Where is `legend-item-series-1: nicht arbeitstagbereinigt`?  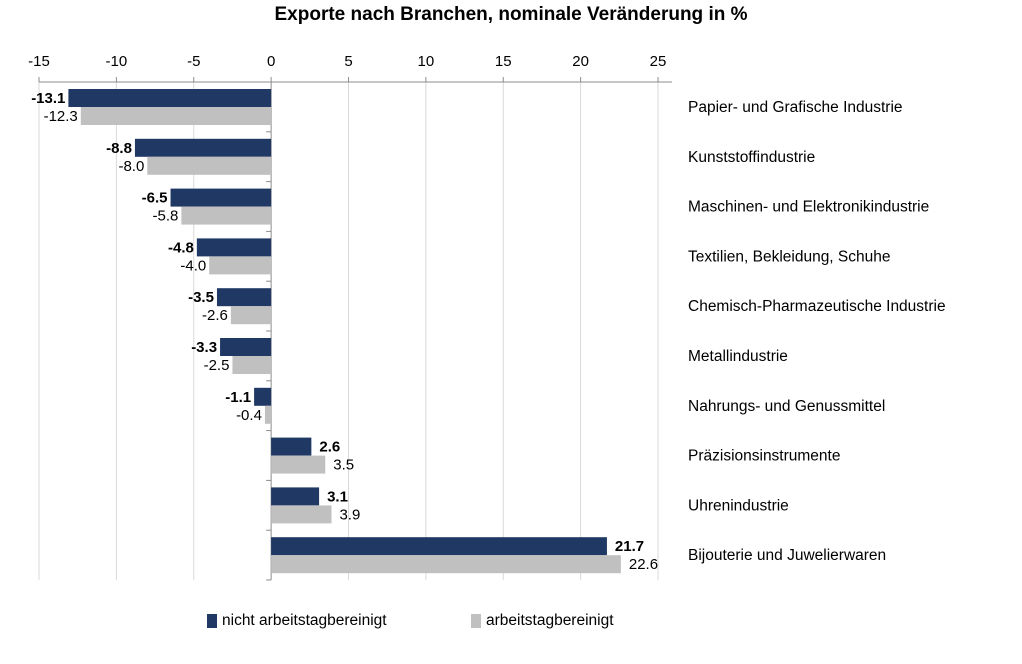 legend-item-series-1: nicht arbeitstagbereinigt is located at coordinates (297, 621).